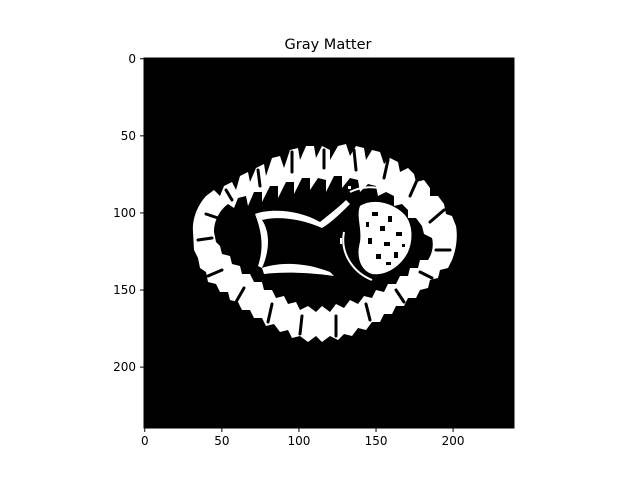 This screenshot has width=640, height=480. I want to click on x-tick-label: 200, so click(453, 441).